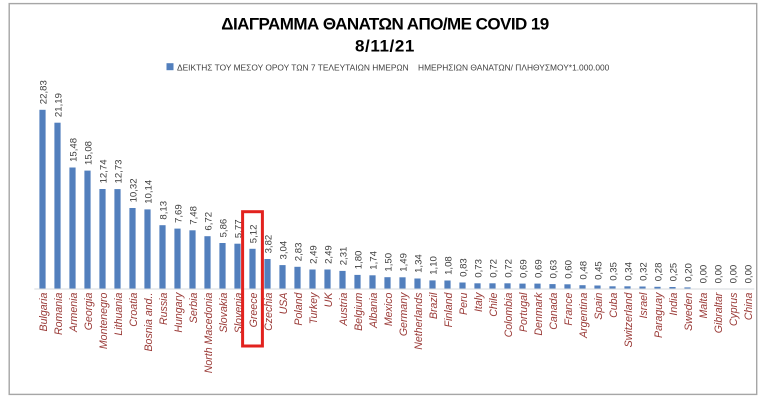  I want to click on svg-text: Greece, so click(254, 310).